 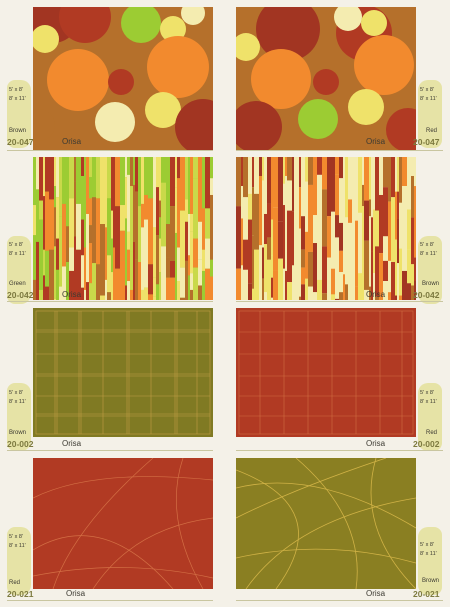 I want to click on rug-swatch-20-047-red, so click(x=326, y=78).